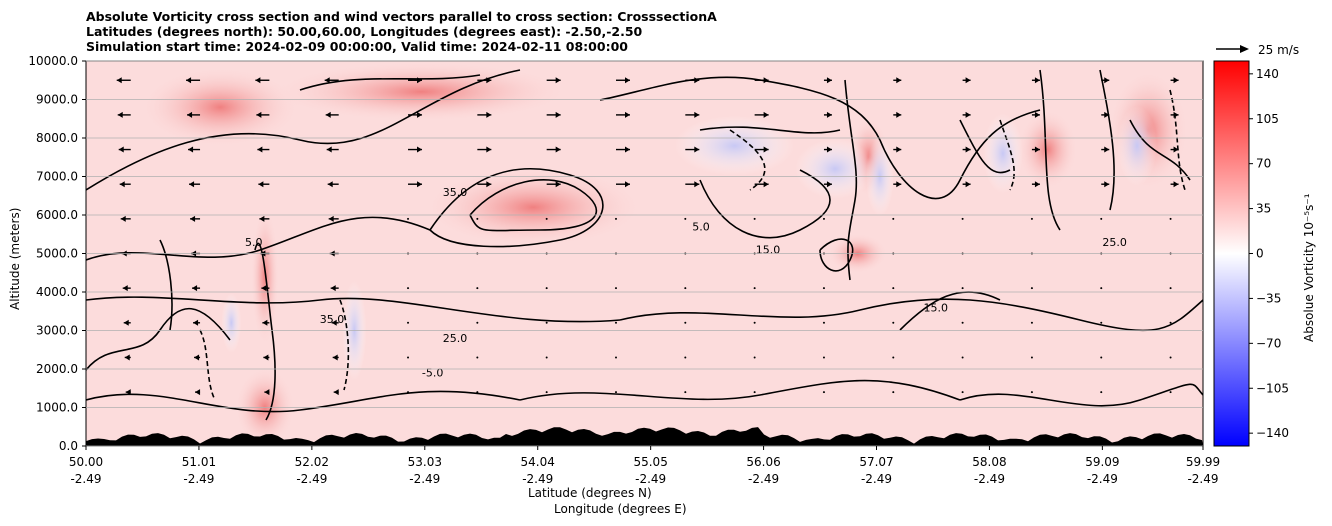 The width and height of the screenshot is (1332, 526). I want to click on x-tick-label-lat: 50.00, so click(86, 462).